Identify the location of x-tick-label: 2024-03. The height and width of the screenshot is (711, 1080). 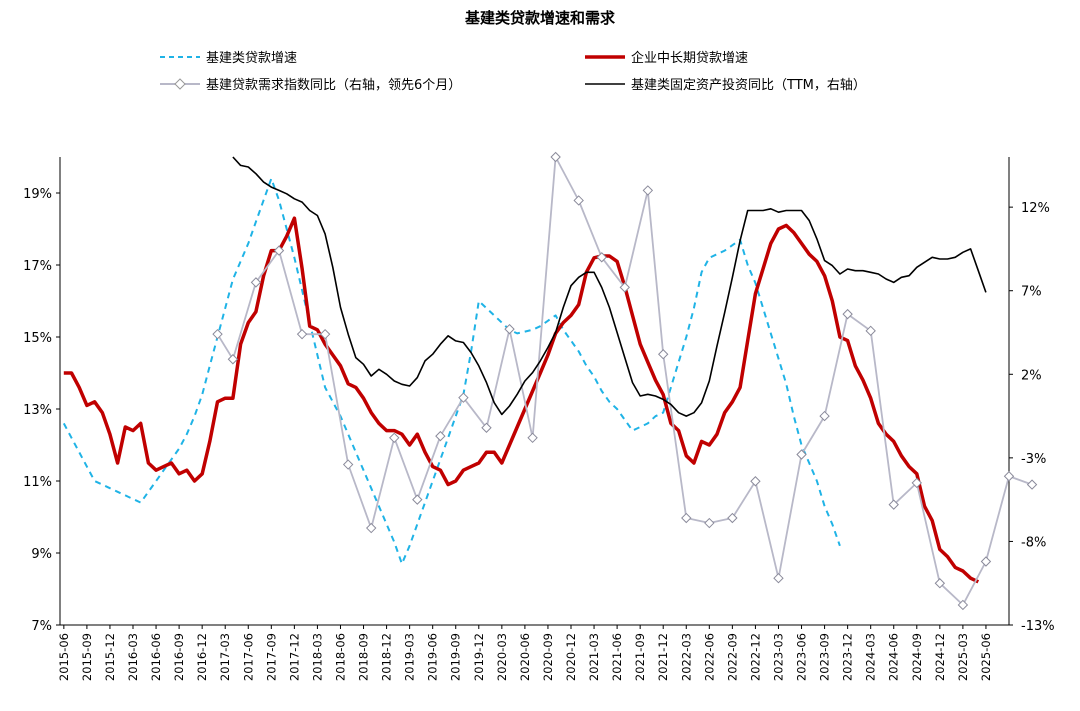
(871, 657).